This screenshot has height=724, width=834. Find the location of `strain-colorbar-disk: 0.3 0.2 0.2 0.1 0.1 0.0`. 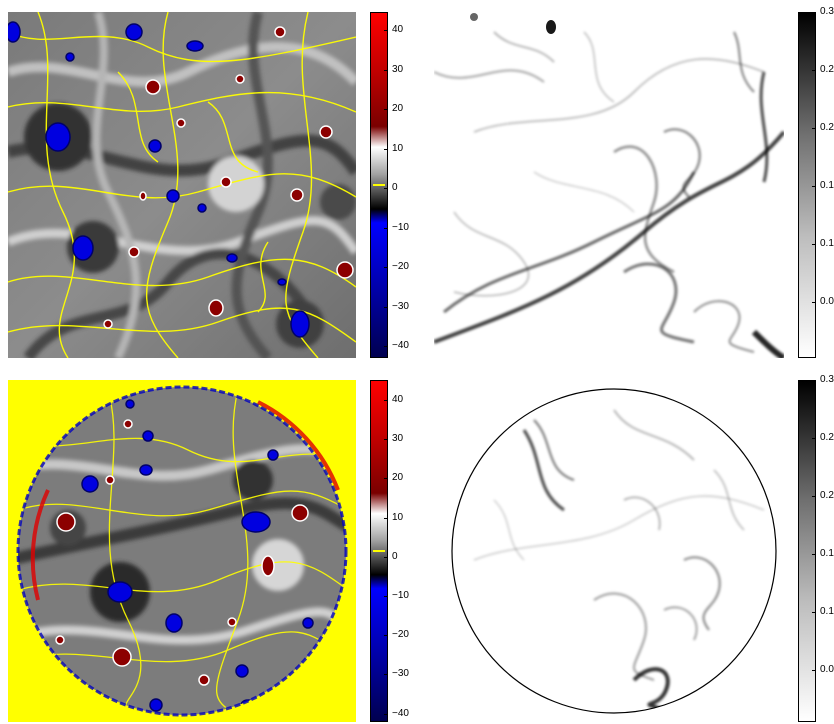

strain-colorbar-disk: 0.3 0.2 0.2 0.1 0.1 0.0 is located at coordinates (816, 548).